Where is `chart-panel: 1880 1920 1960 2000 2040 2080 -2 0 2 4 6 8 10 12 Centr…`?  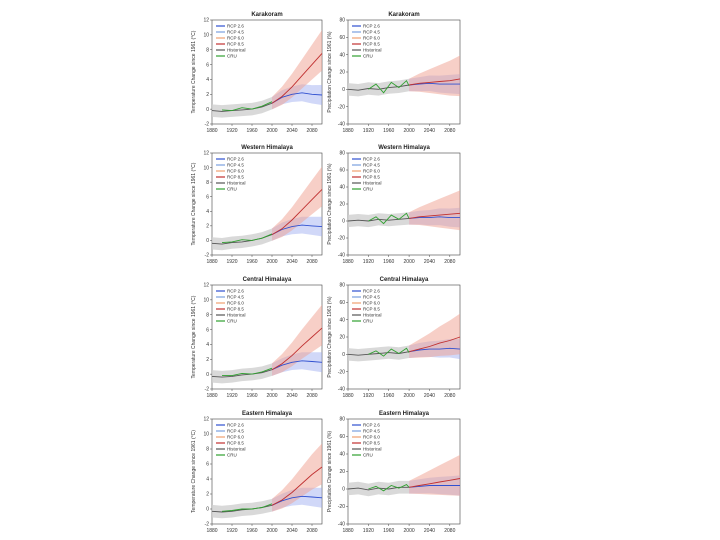 chart-panel: 1880 1920 1960 2000 2040 2080 -2 0 2 4 6 8 10 12 Centr… is located at coordinates (257, 338).